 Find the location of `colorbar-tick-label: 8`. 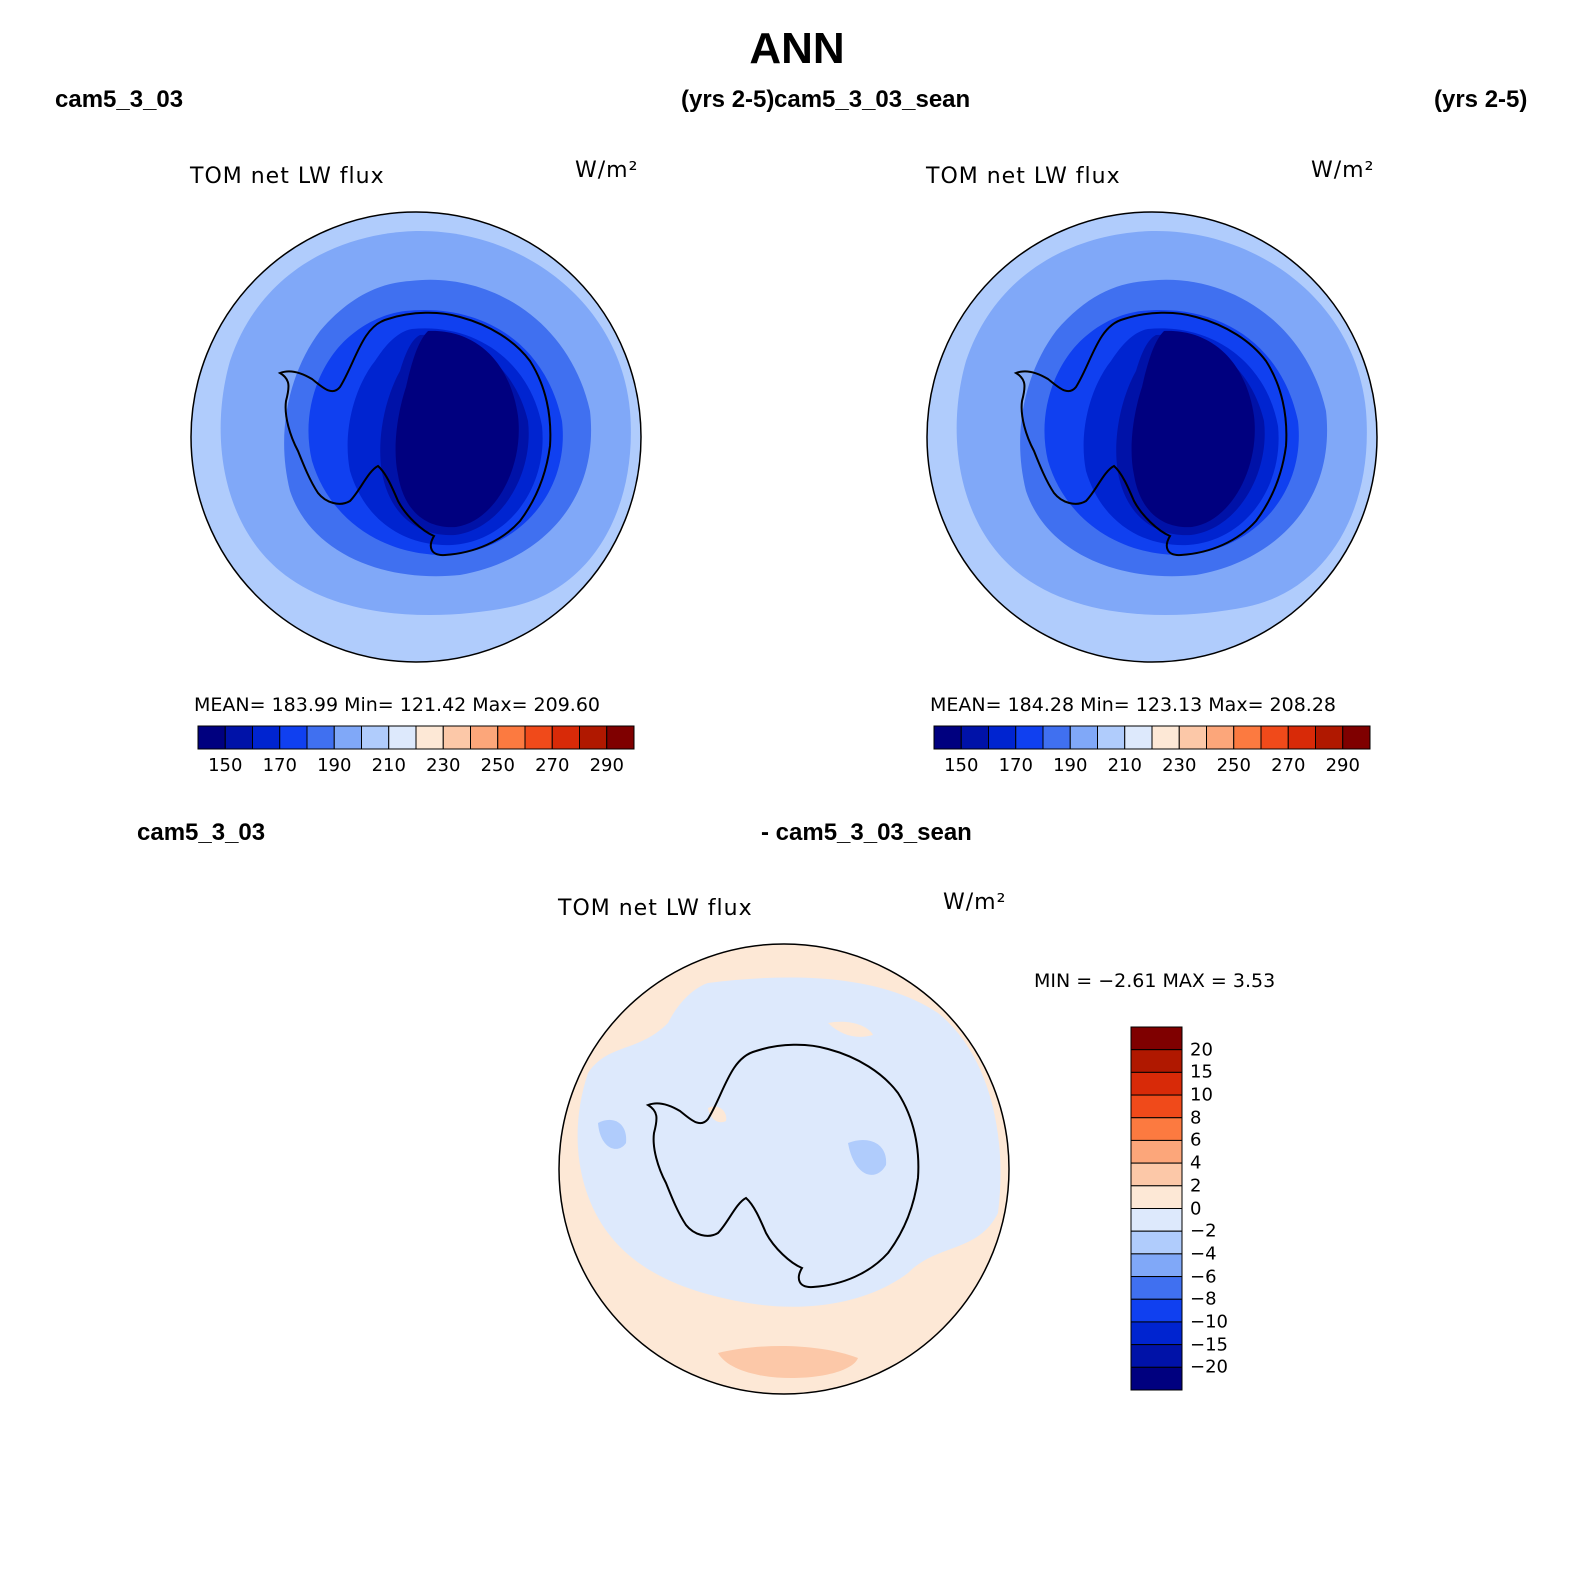

colorbar-tick-label: 8 is located at coordinates (1196, 1118).